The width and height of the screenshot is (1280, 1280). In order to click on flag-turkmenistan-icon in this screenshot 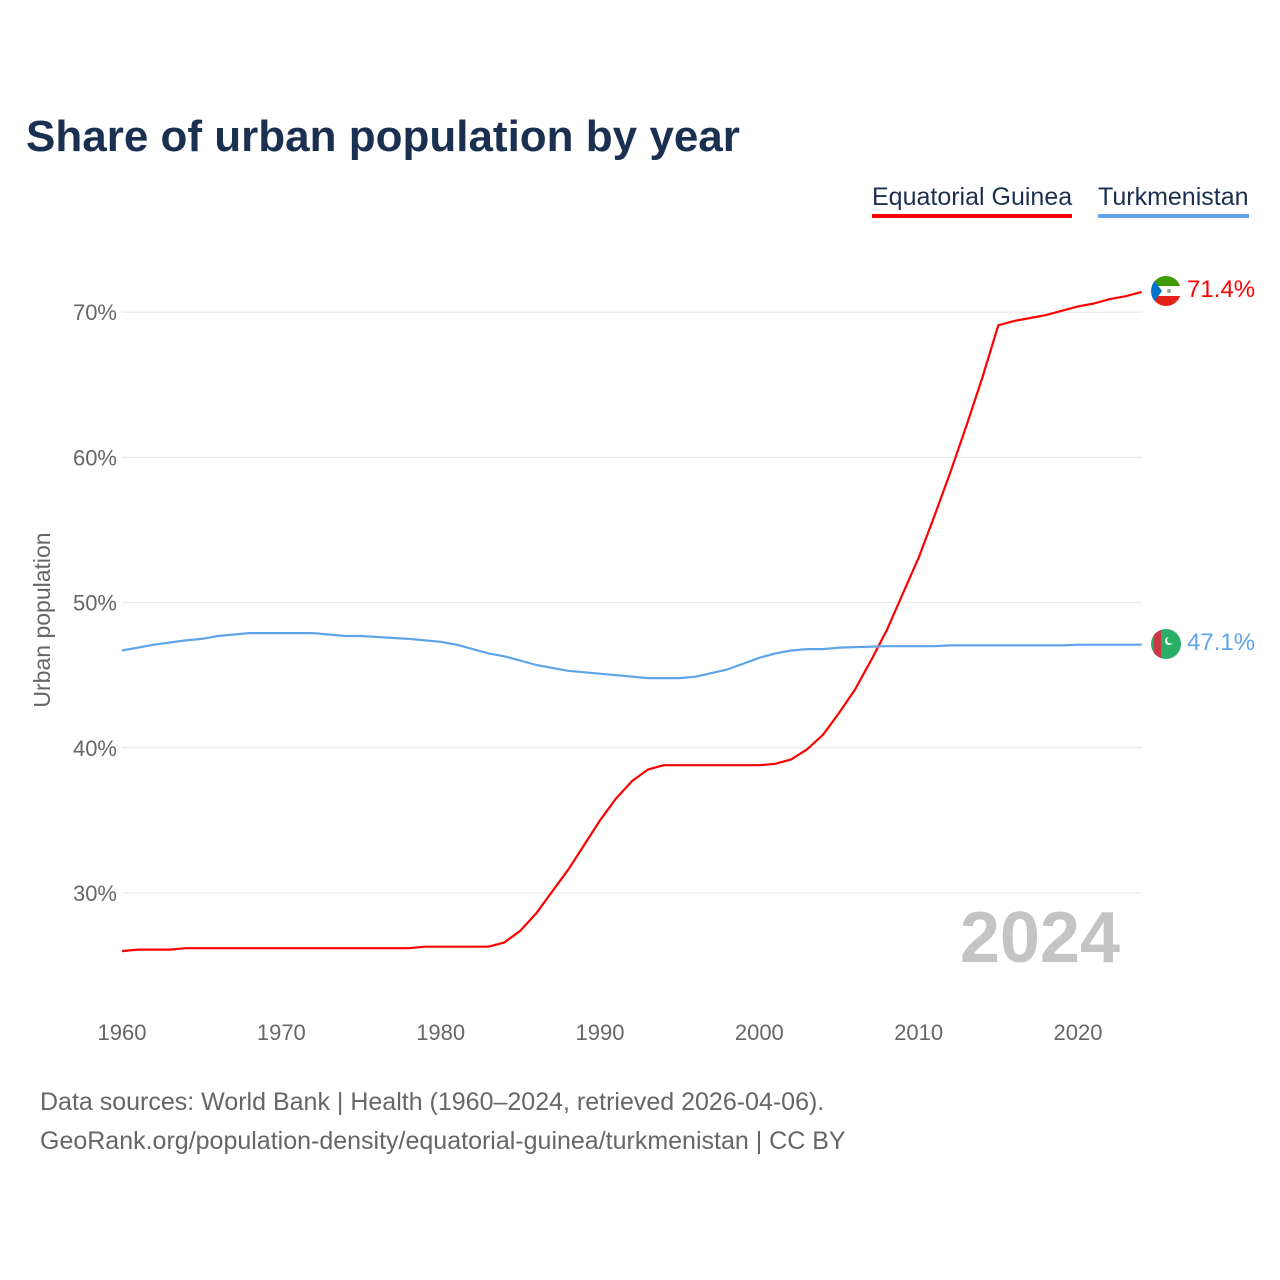, I will do `click(1166, 644)`.